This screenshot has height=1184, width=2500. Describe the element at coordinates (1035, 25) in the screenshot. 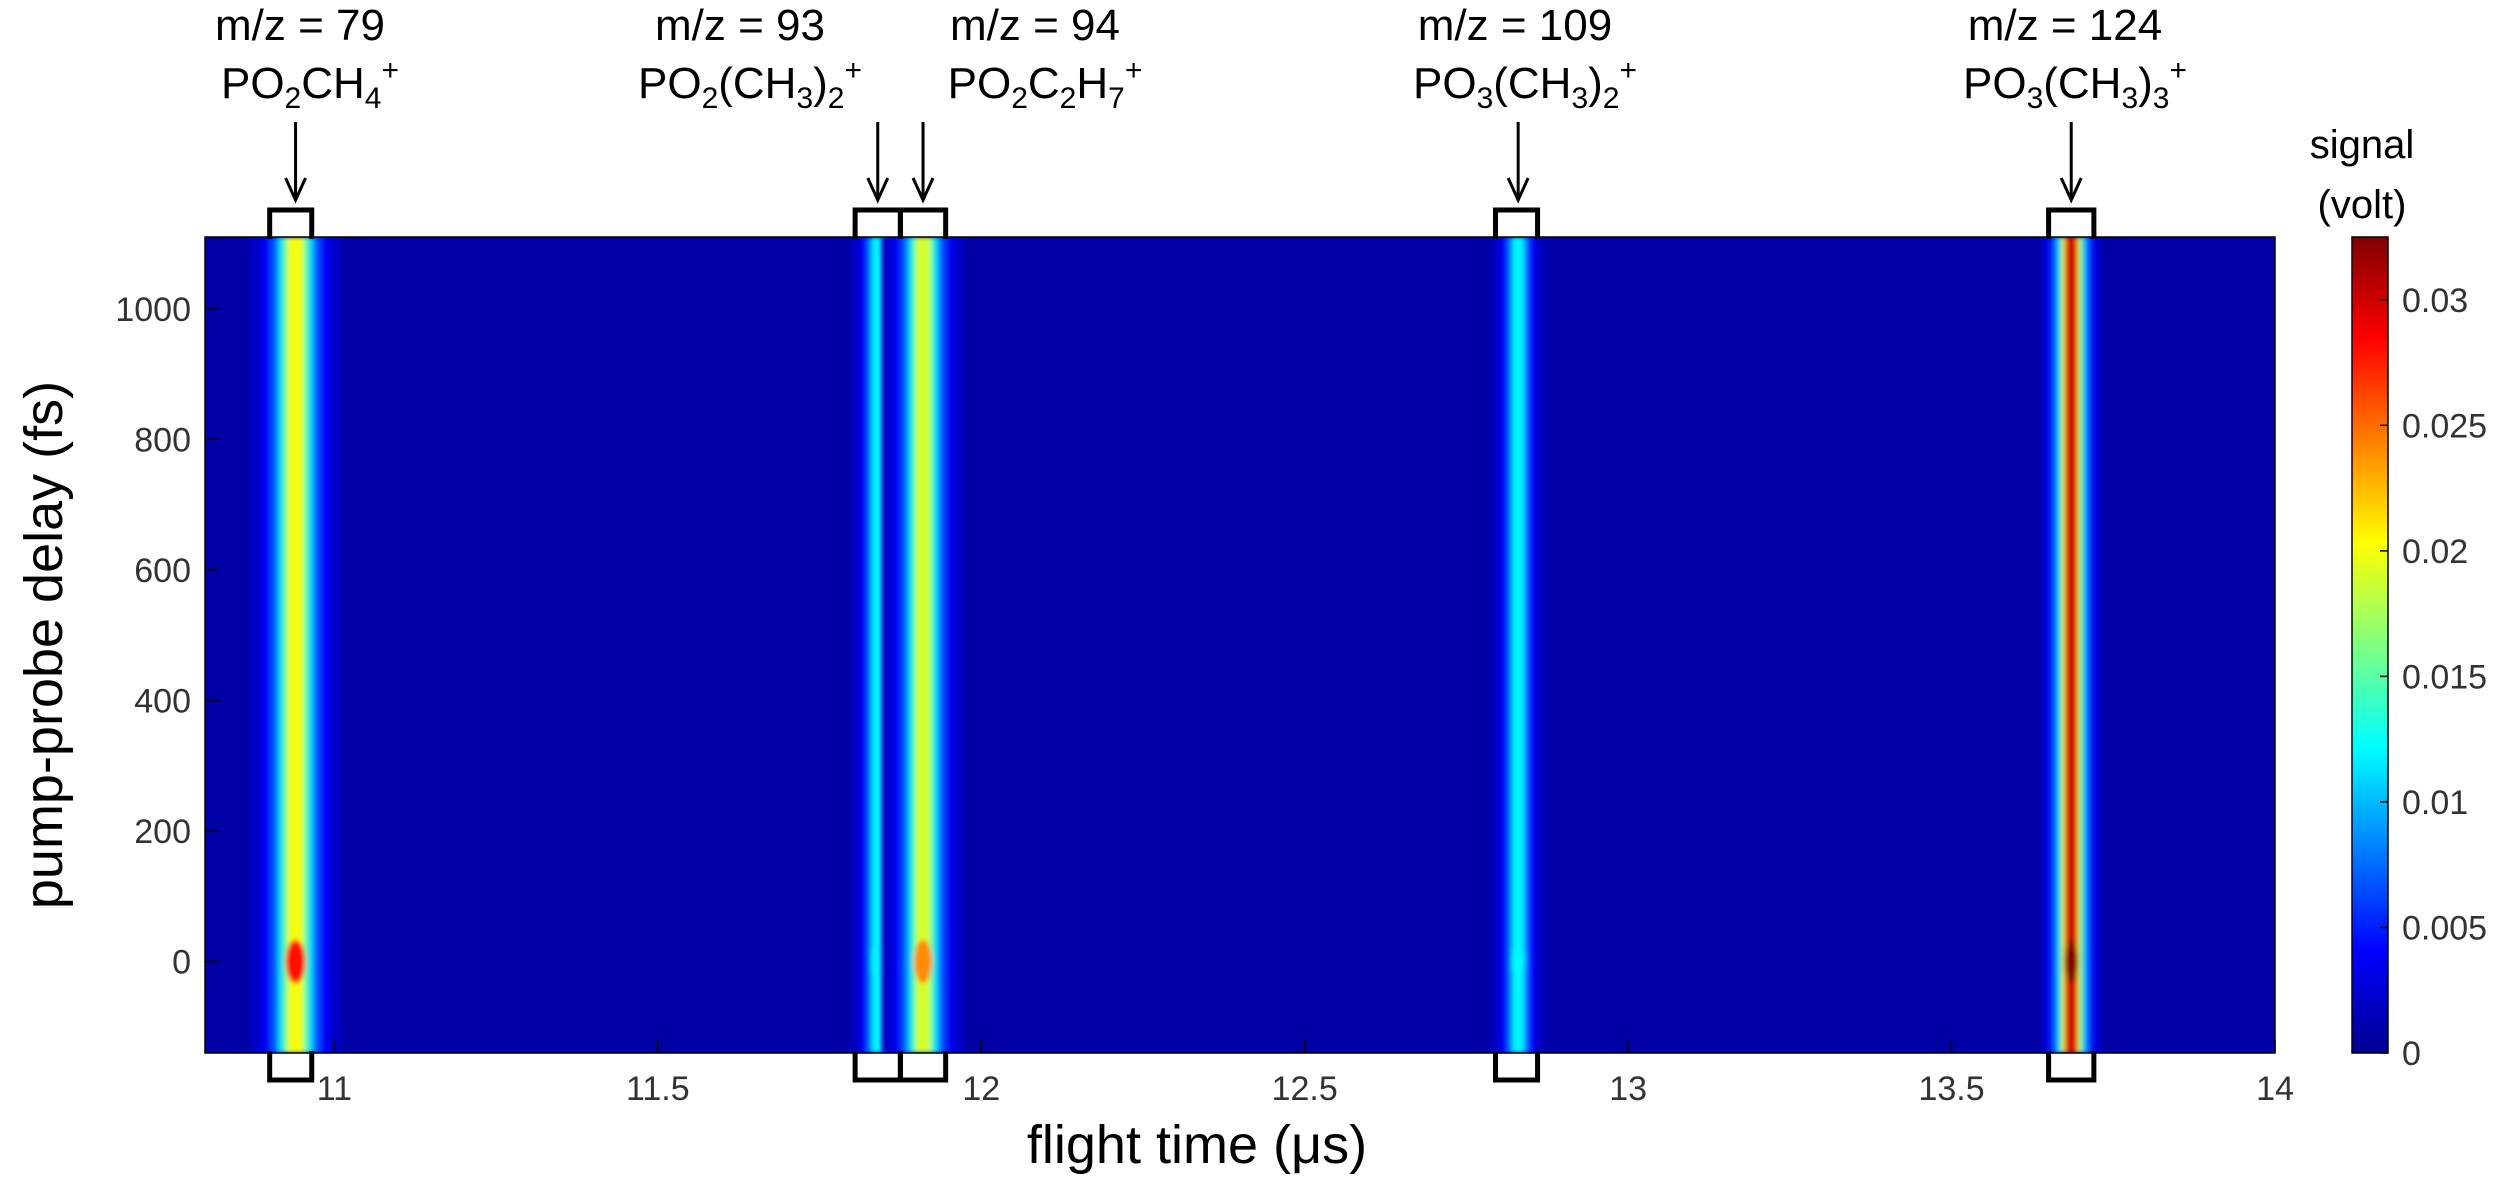

I see `peak-mz-label: m/z = 94` at that location.